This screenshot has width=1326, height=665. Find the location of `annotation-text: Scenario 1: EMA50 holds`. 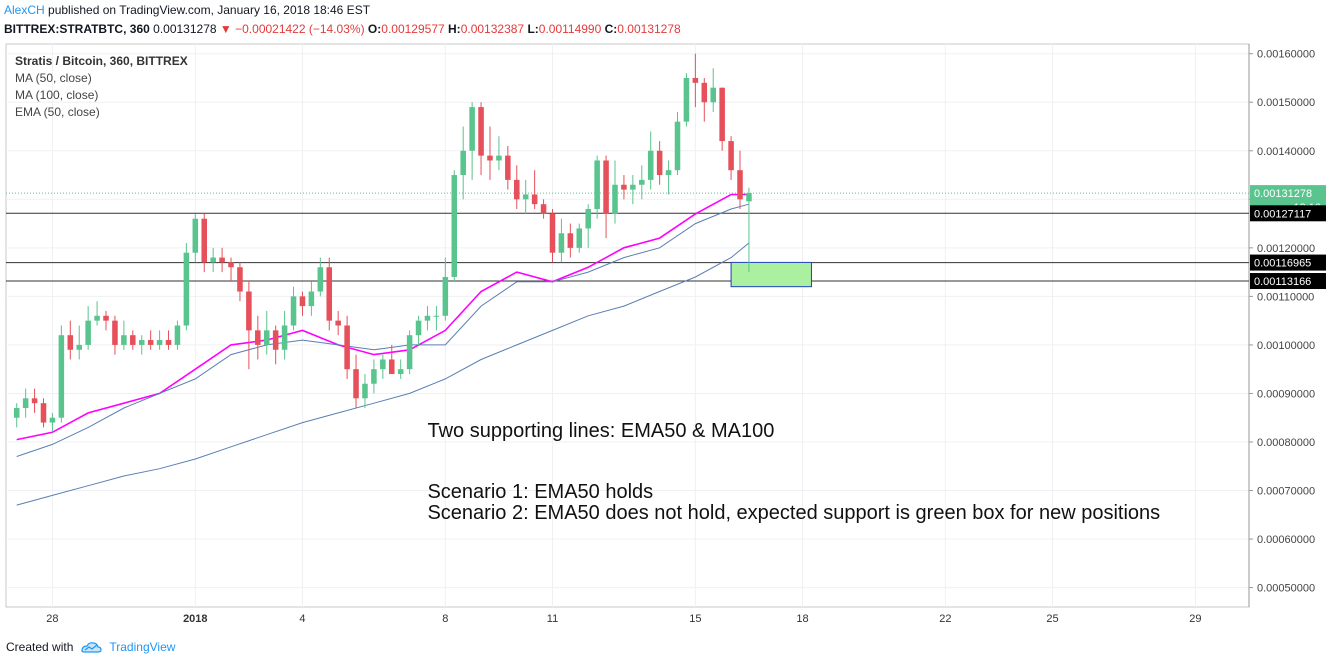

annotation-text: Scenario 1: EMA50 holds is located at coordinates (540, 492).